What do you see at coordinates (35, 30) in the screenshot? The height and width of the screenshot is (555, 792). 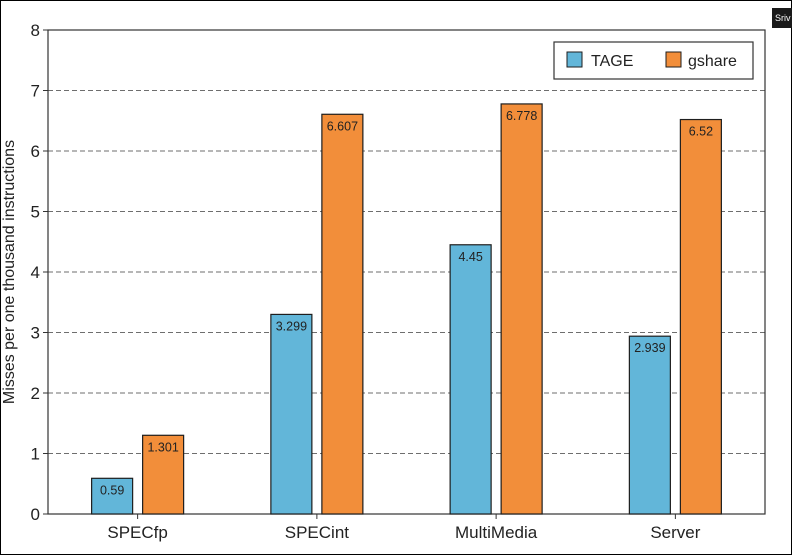 I see `y-tick-label: 8` at bounding box center [35, 30].